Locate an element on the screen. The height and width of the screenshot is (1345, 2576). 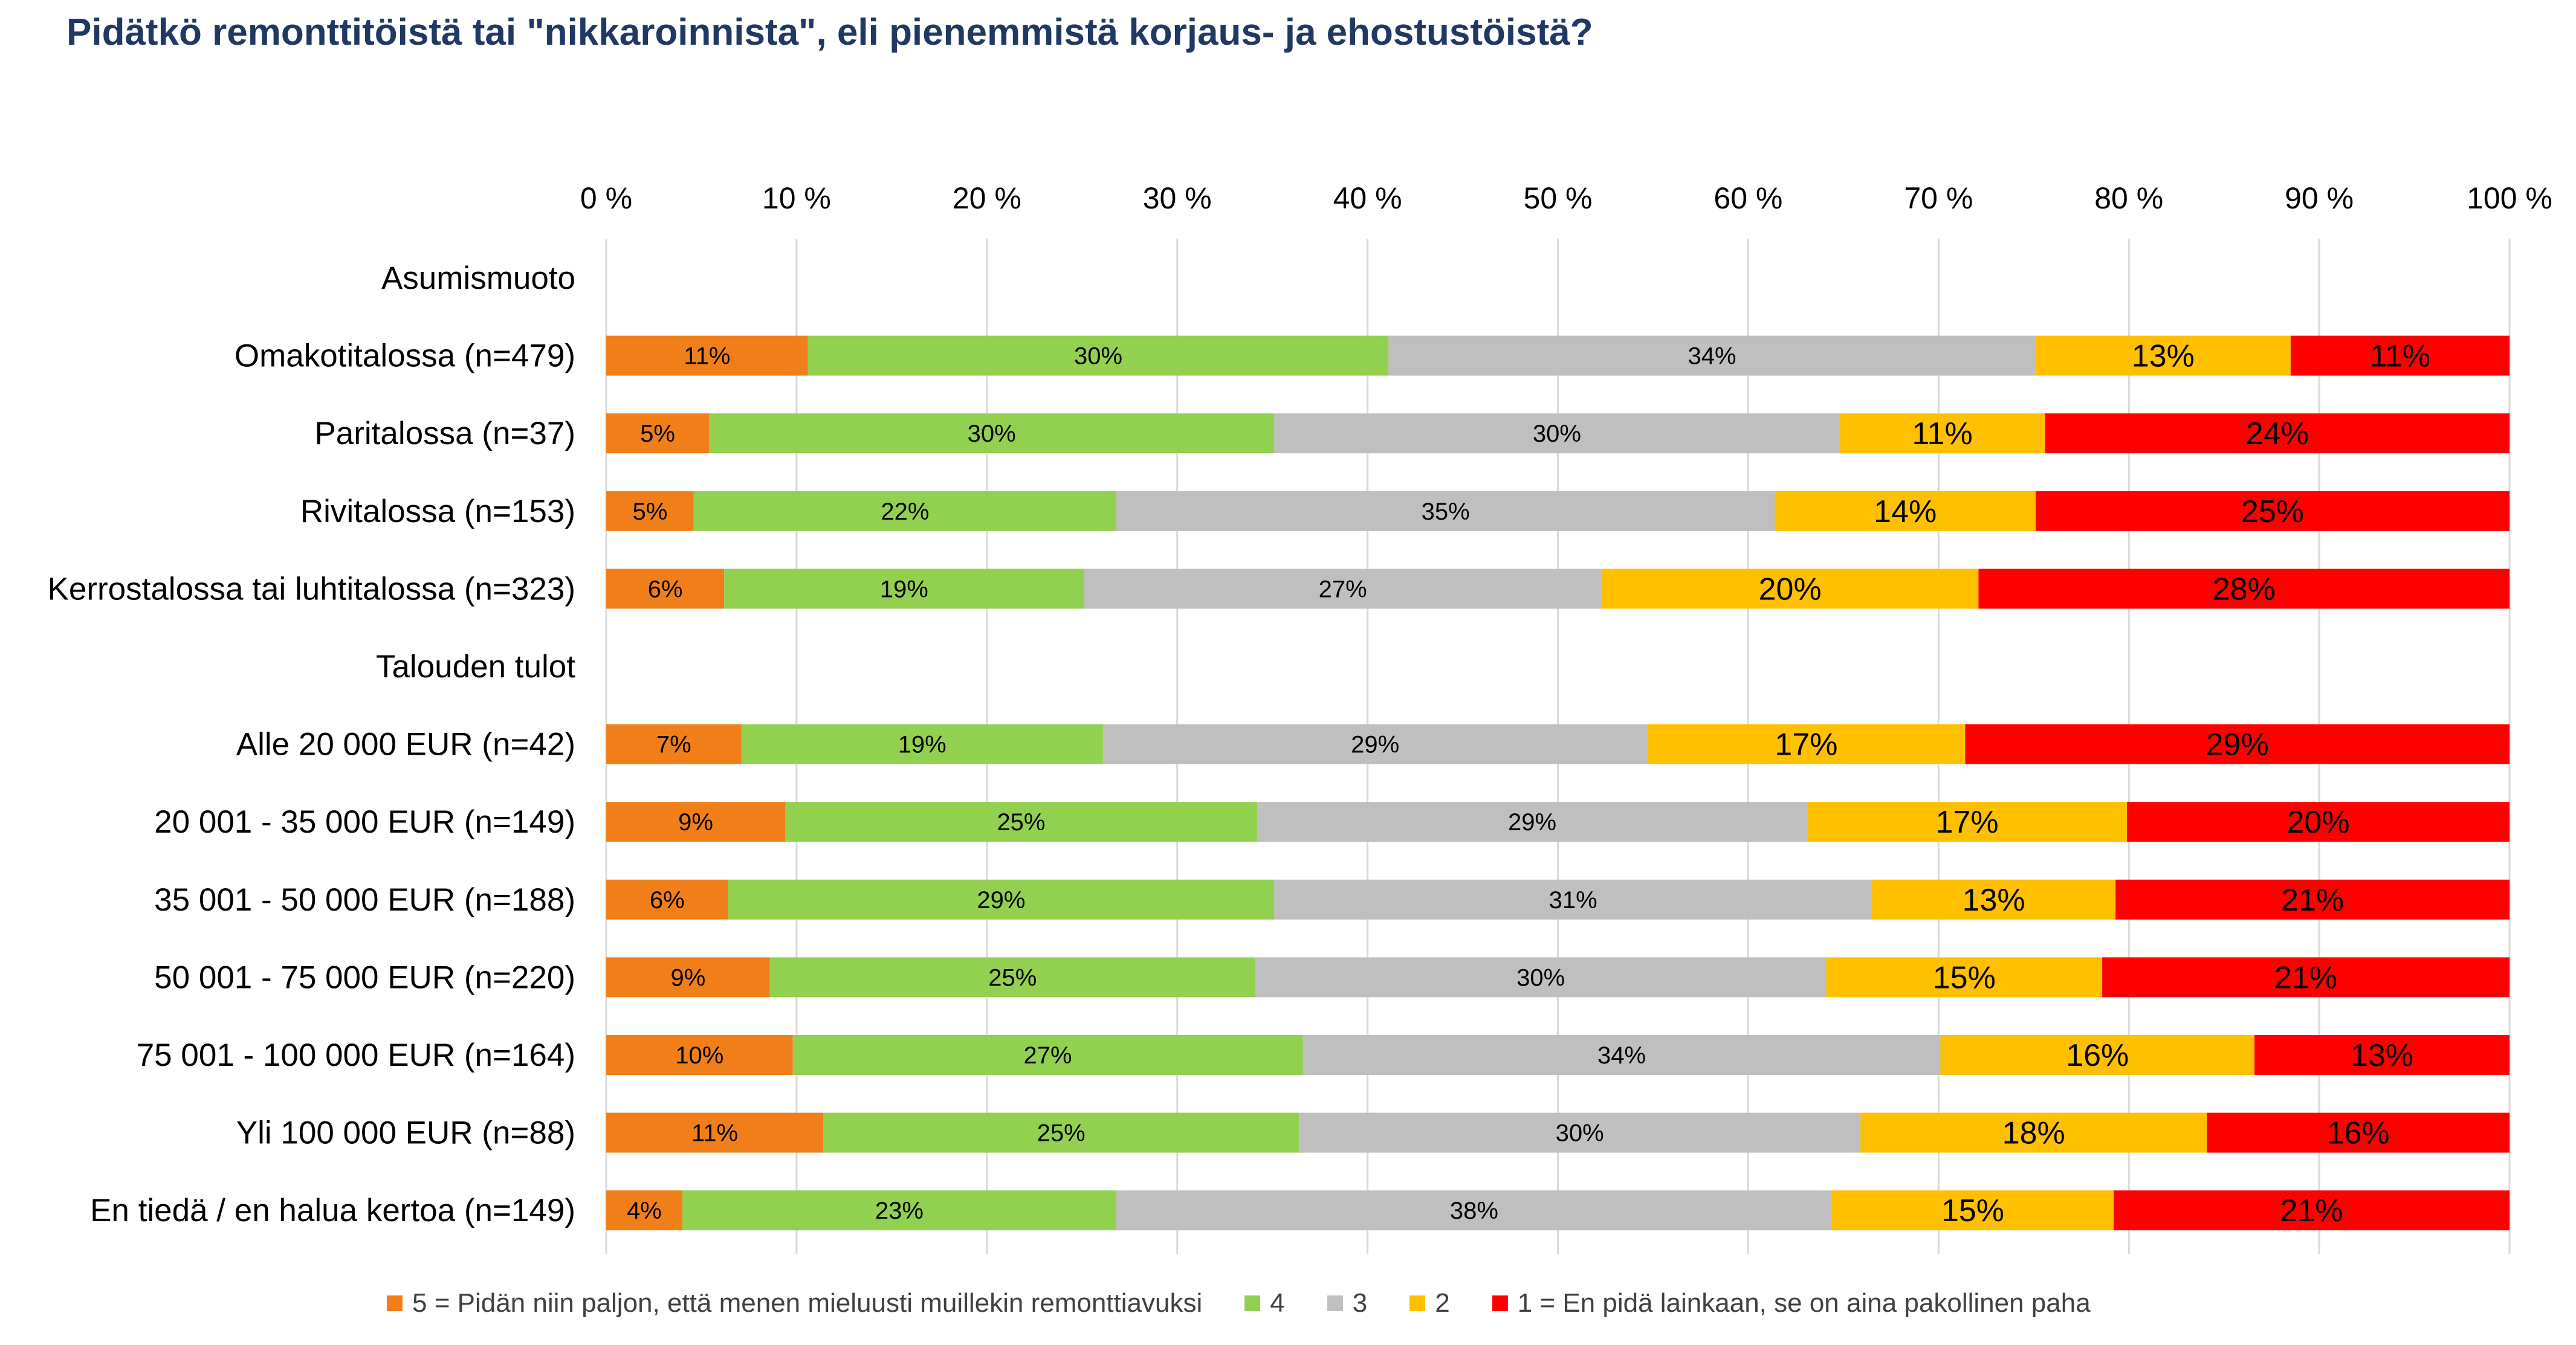
data-label: 16% is located at coordinates (2358, 1133).